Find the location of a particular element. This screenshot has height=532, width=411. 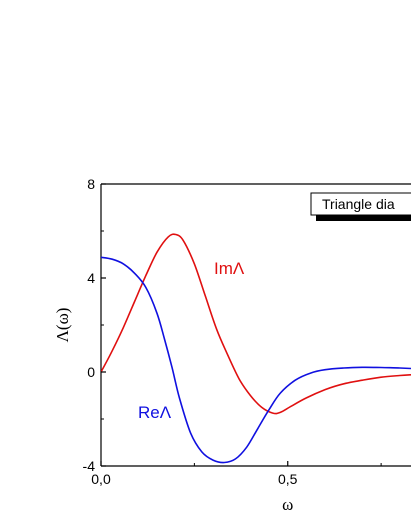

x-tick-label: 0,5 is located at coordinates (288, 479).